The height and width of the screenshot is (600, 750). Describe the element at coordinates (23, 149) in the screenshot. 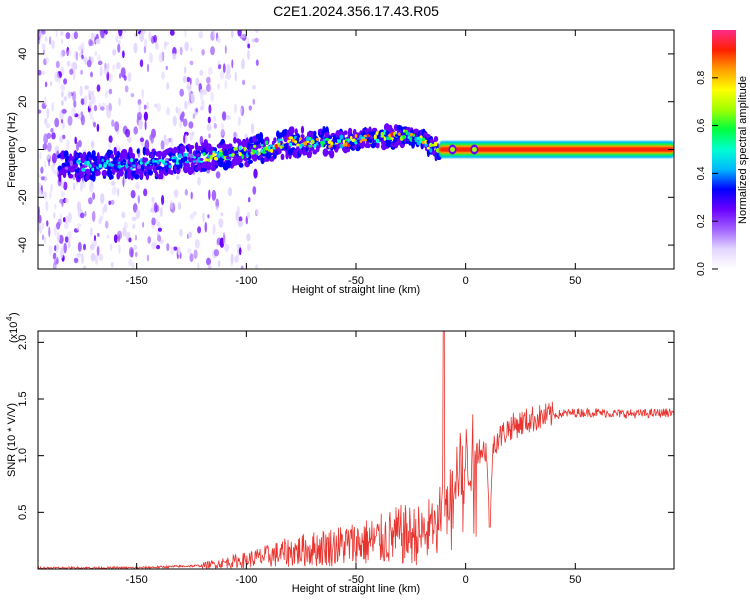

I see `y-tick-label: 0` at that location.